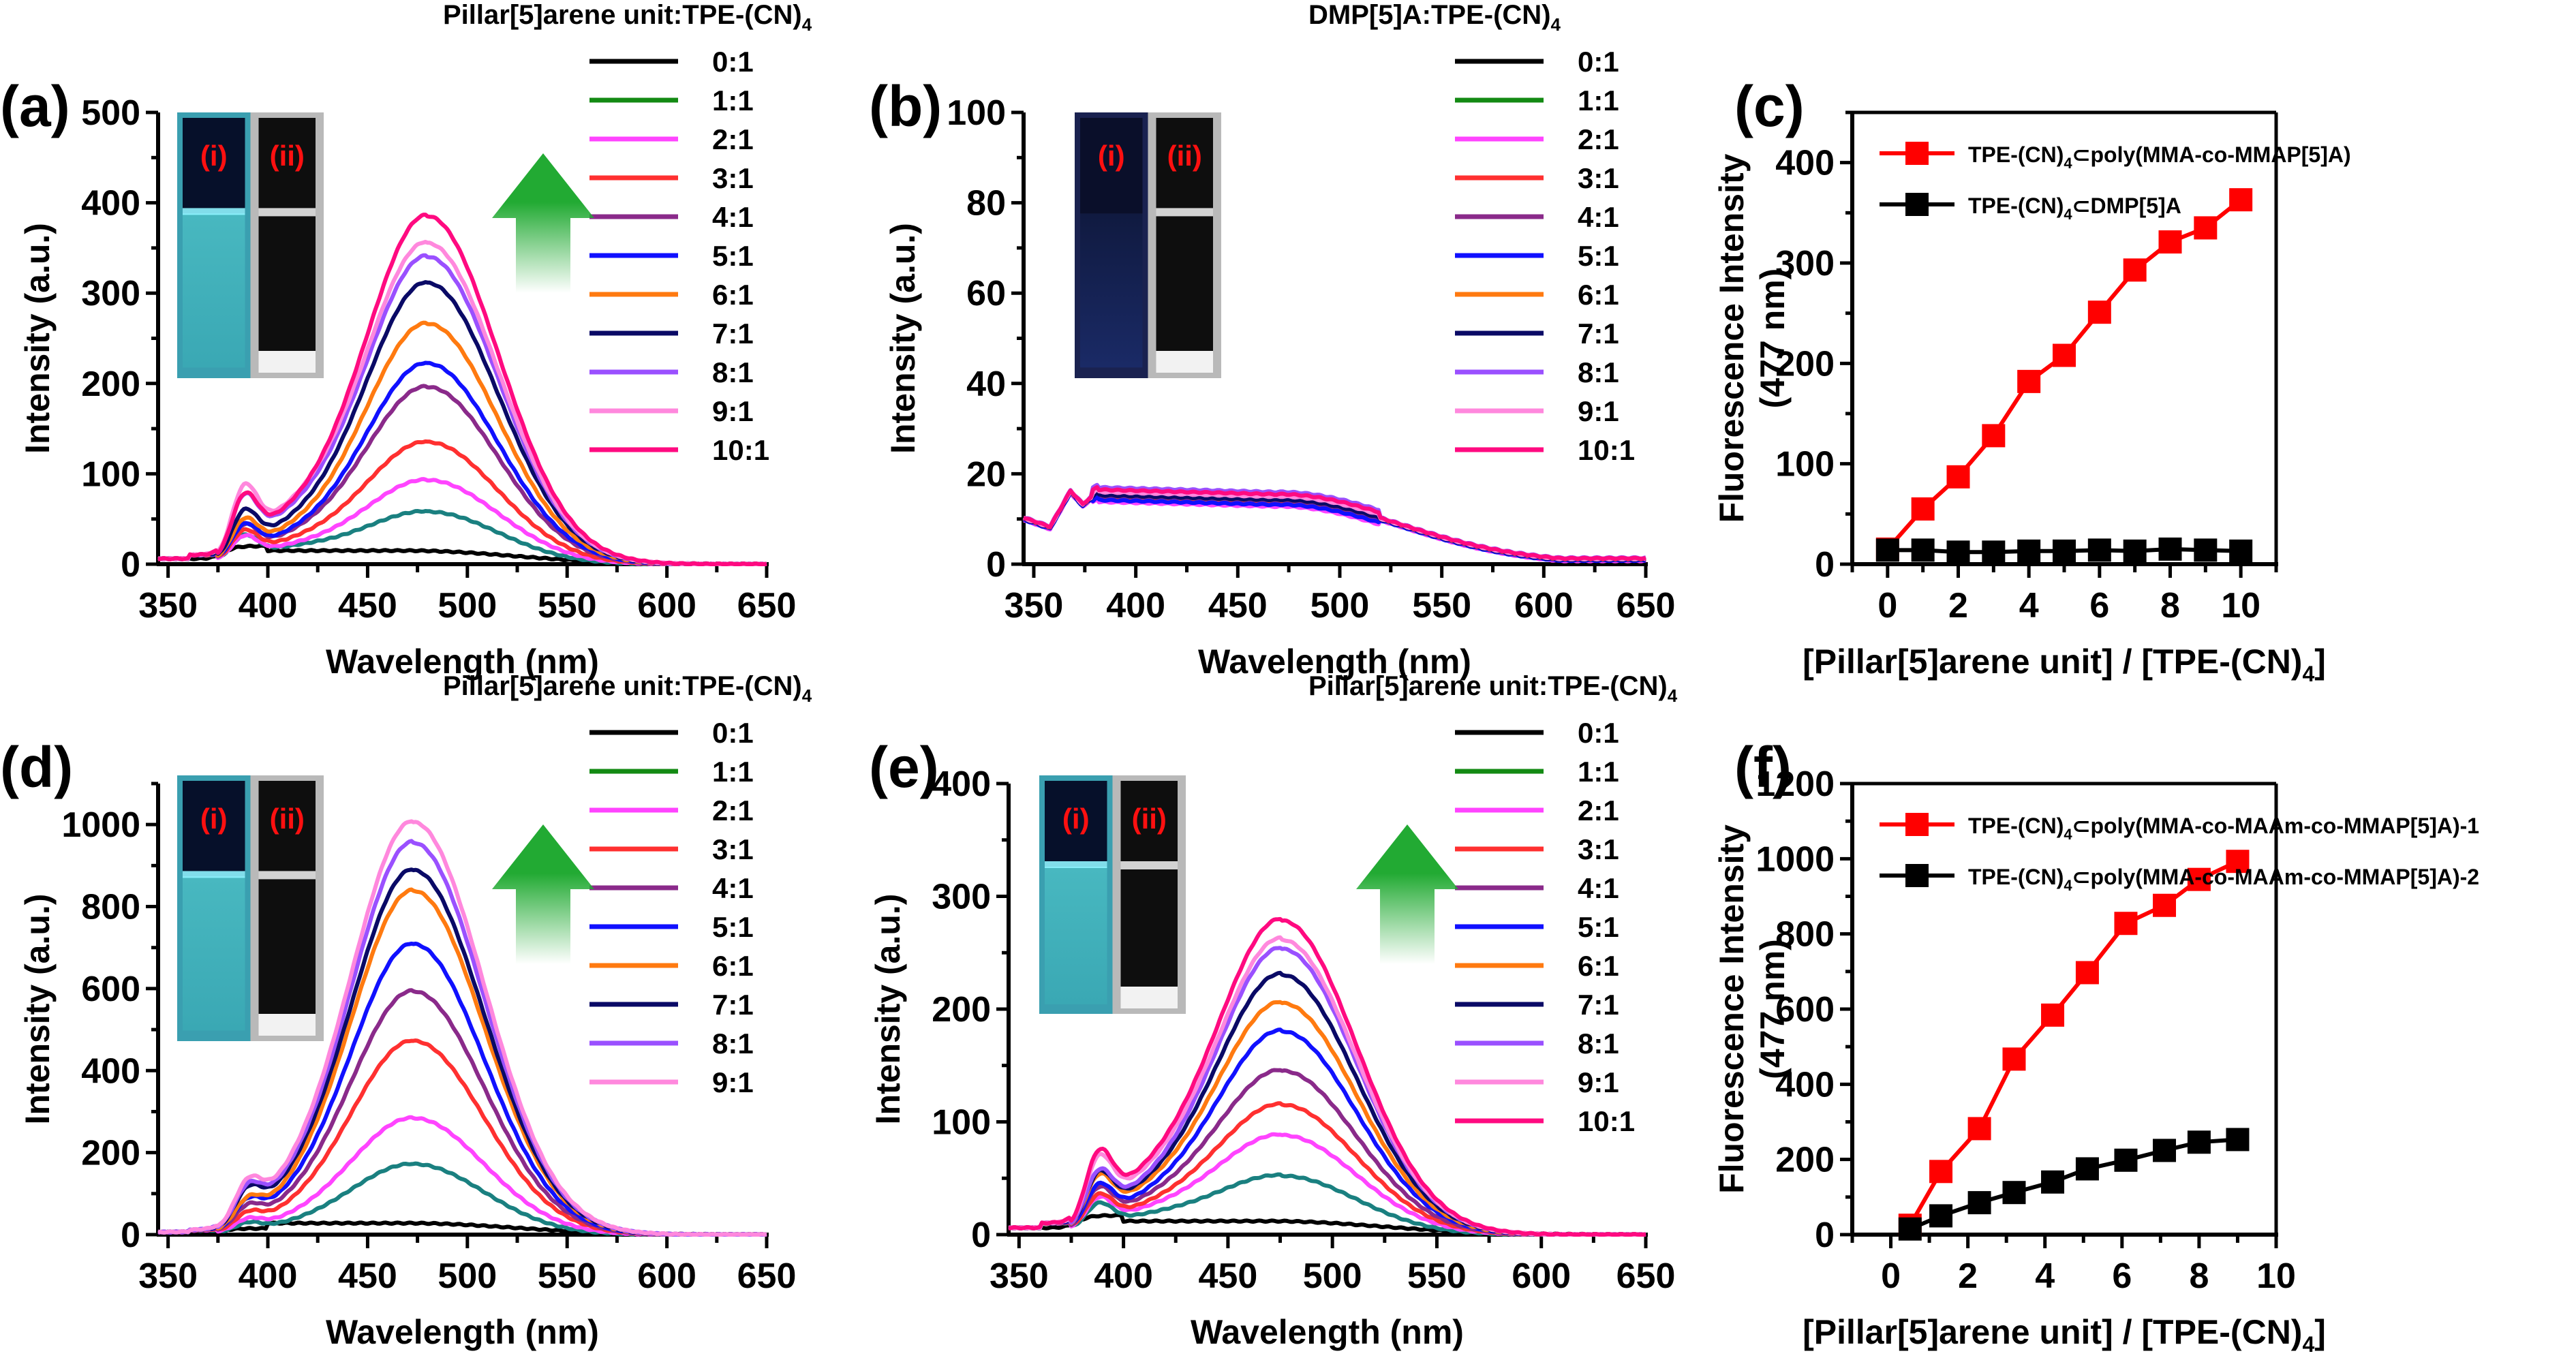 The image size is (2576, 1360). What do you see at coordinates (986, 474) in the screenshot?
I see `y-tick-label: 20` at bounding box center [986, 474].